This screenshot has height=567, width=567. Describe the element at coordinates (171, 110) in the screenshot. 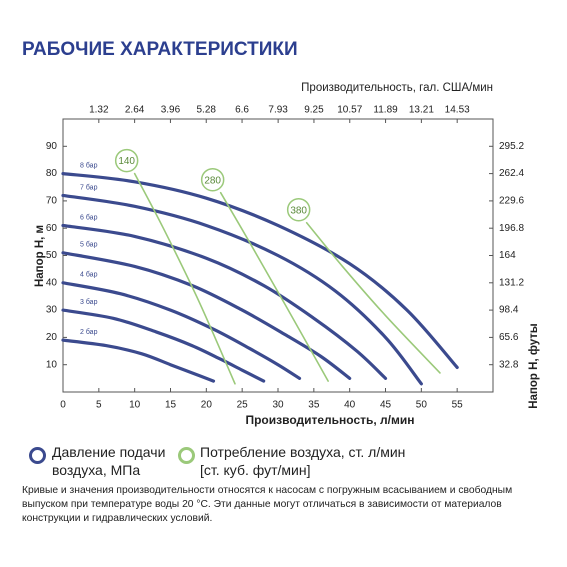

I see `x2-tick-label: 3.96` at that location.